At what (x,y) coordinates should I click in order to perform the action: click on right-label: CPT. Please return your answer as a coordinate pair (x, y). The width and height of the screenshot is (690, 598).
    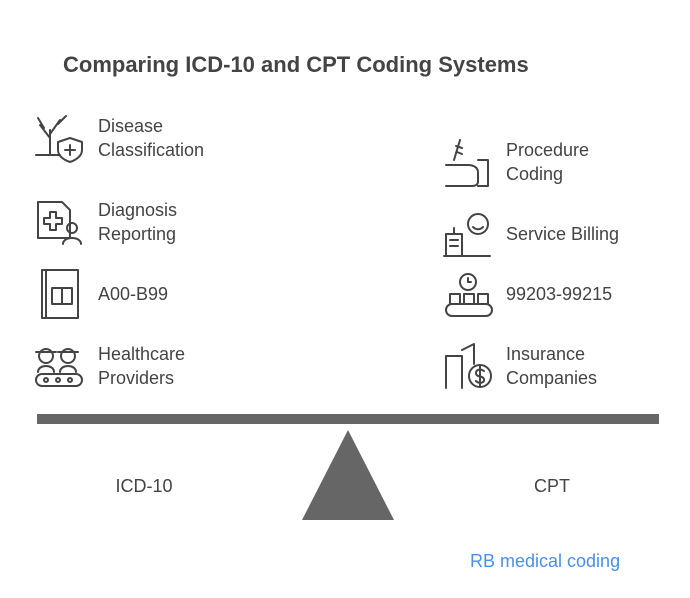
    Looking at the image, I should click on (552, 486).